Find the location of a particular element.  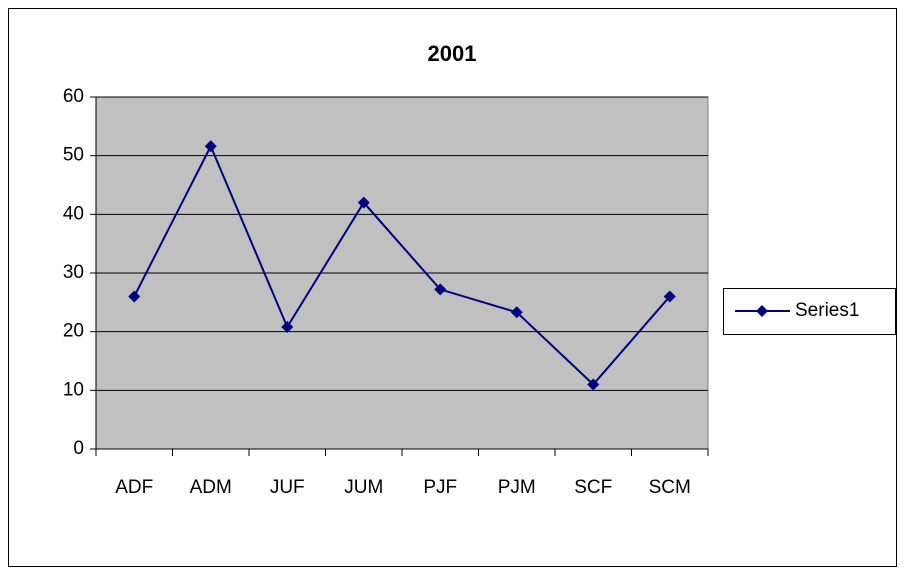

y-tick-label: 0 is located at coordinates (78, 448).